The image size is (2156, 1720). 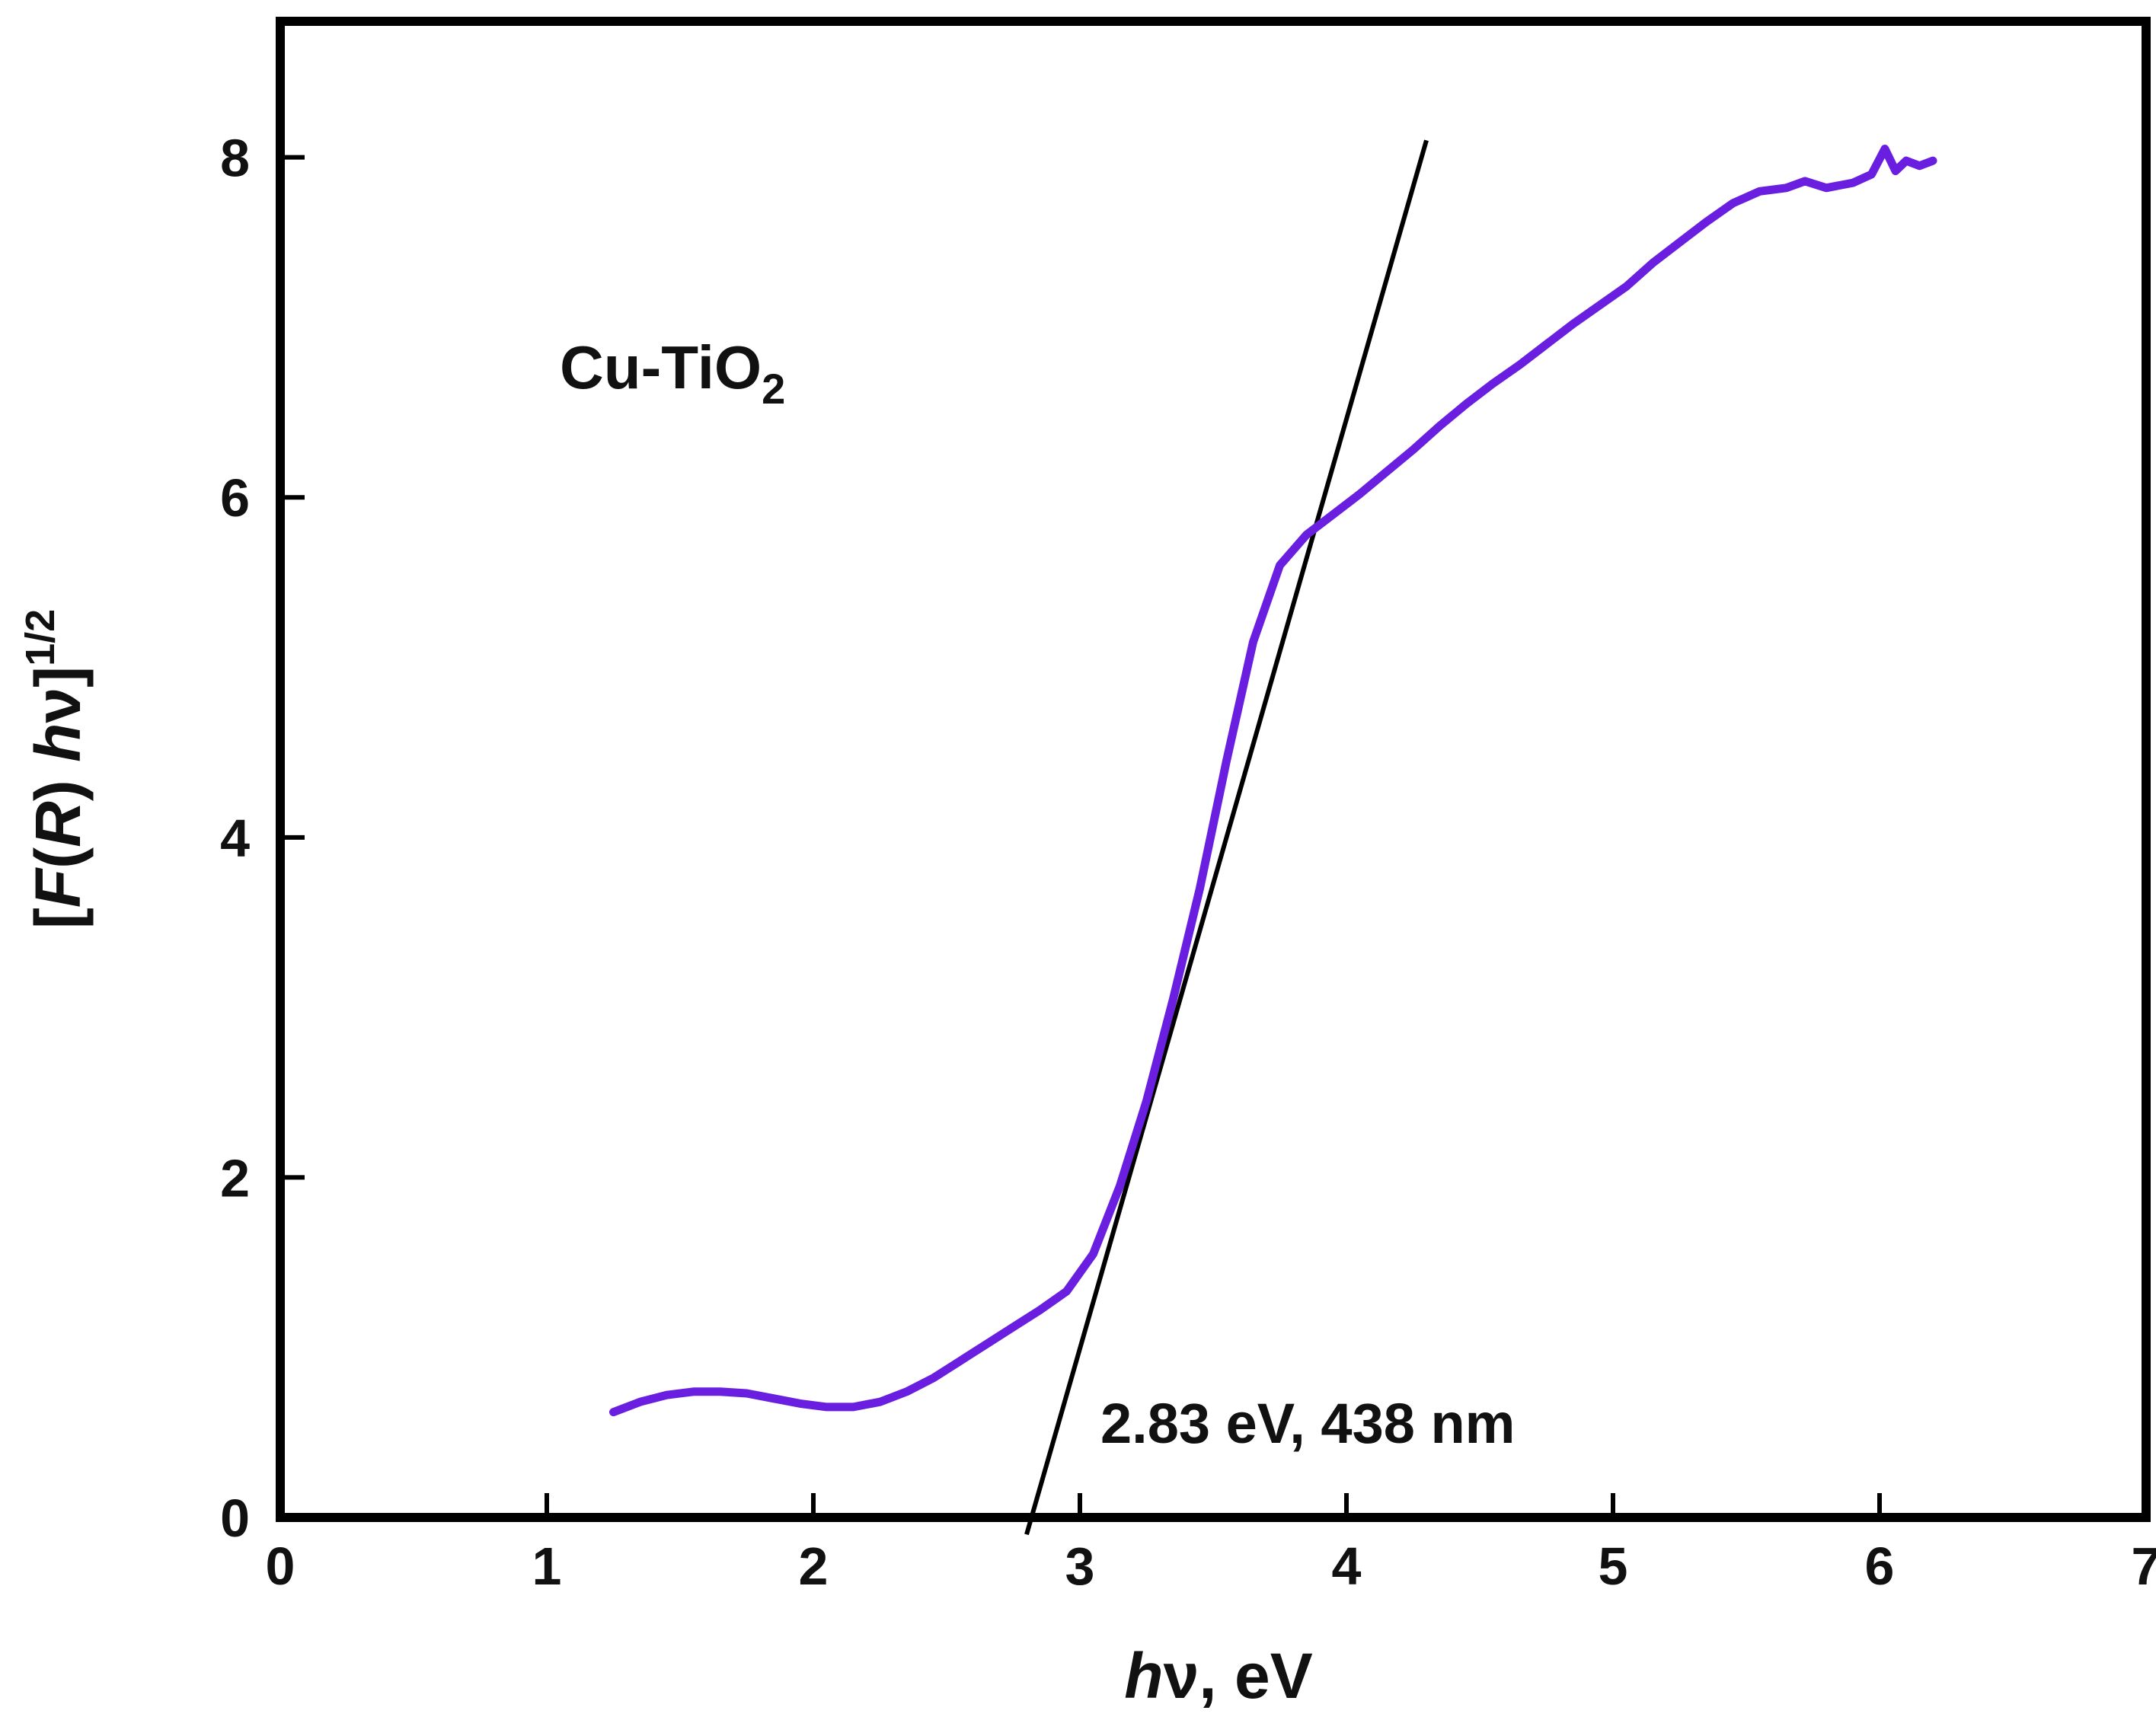 What do you see at coordinates (235, 1178) in the screenshot?
I see `y-tick-label: 2` at bounding box center [235, 1178].